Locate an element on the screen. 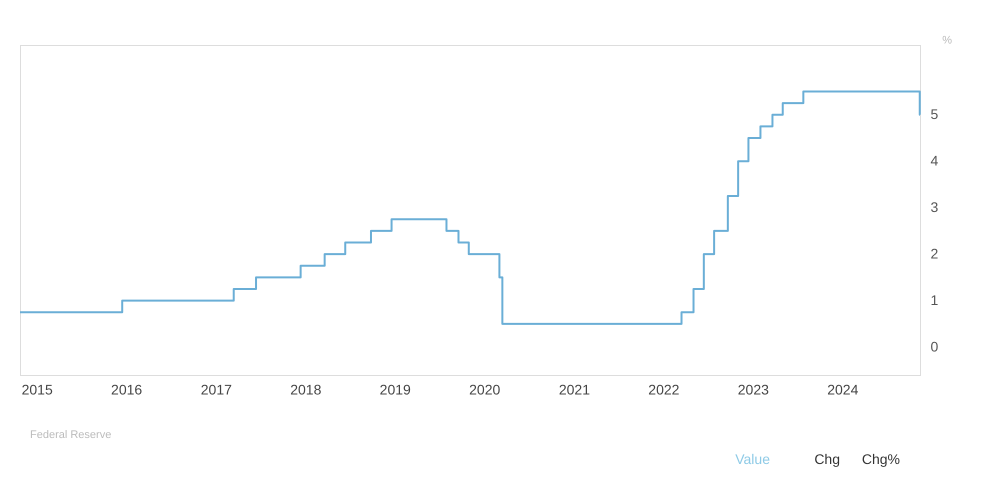  x-tick-label: 2017 is located at coordinates (216, 390).